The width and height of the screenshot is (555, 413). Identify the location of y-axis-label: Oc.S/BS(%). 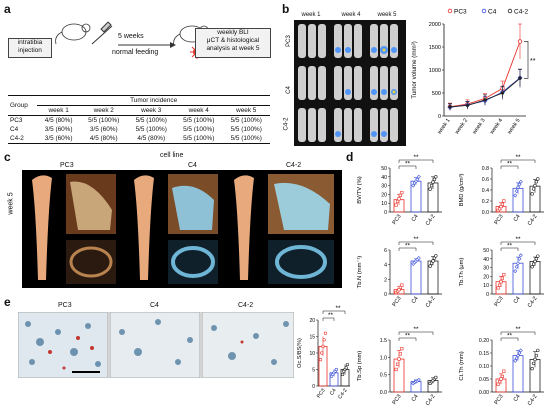
(300, 353).